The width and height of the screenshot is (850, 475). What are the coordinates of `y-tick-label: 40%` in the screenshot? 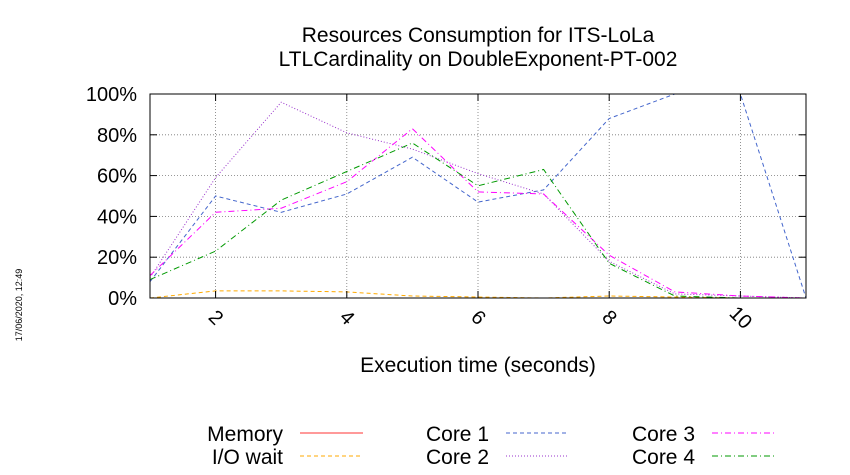 It's located at (117, 217).